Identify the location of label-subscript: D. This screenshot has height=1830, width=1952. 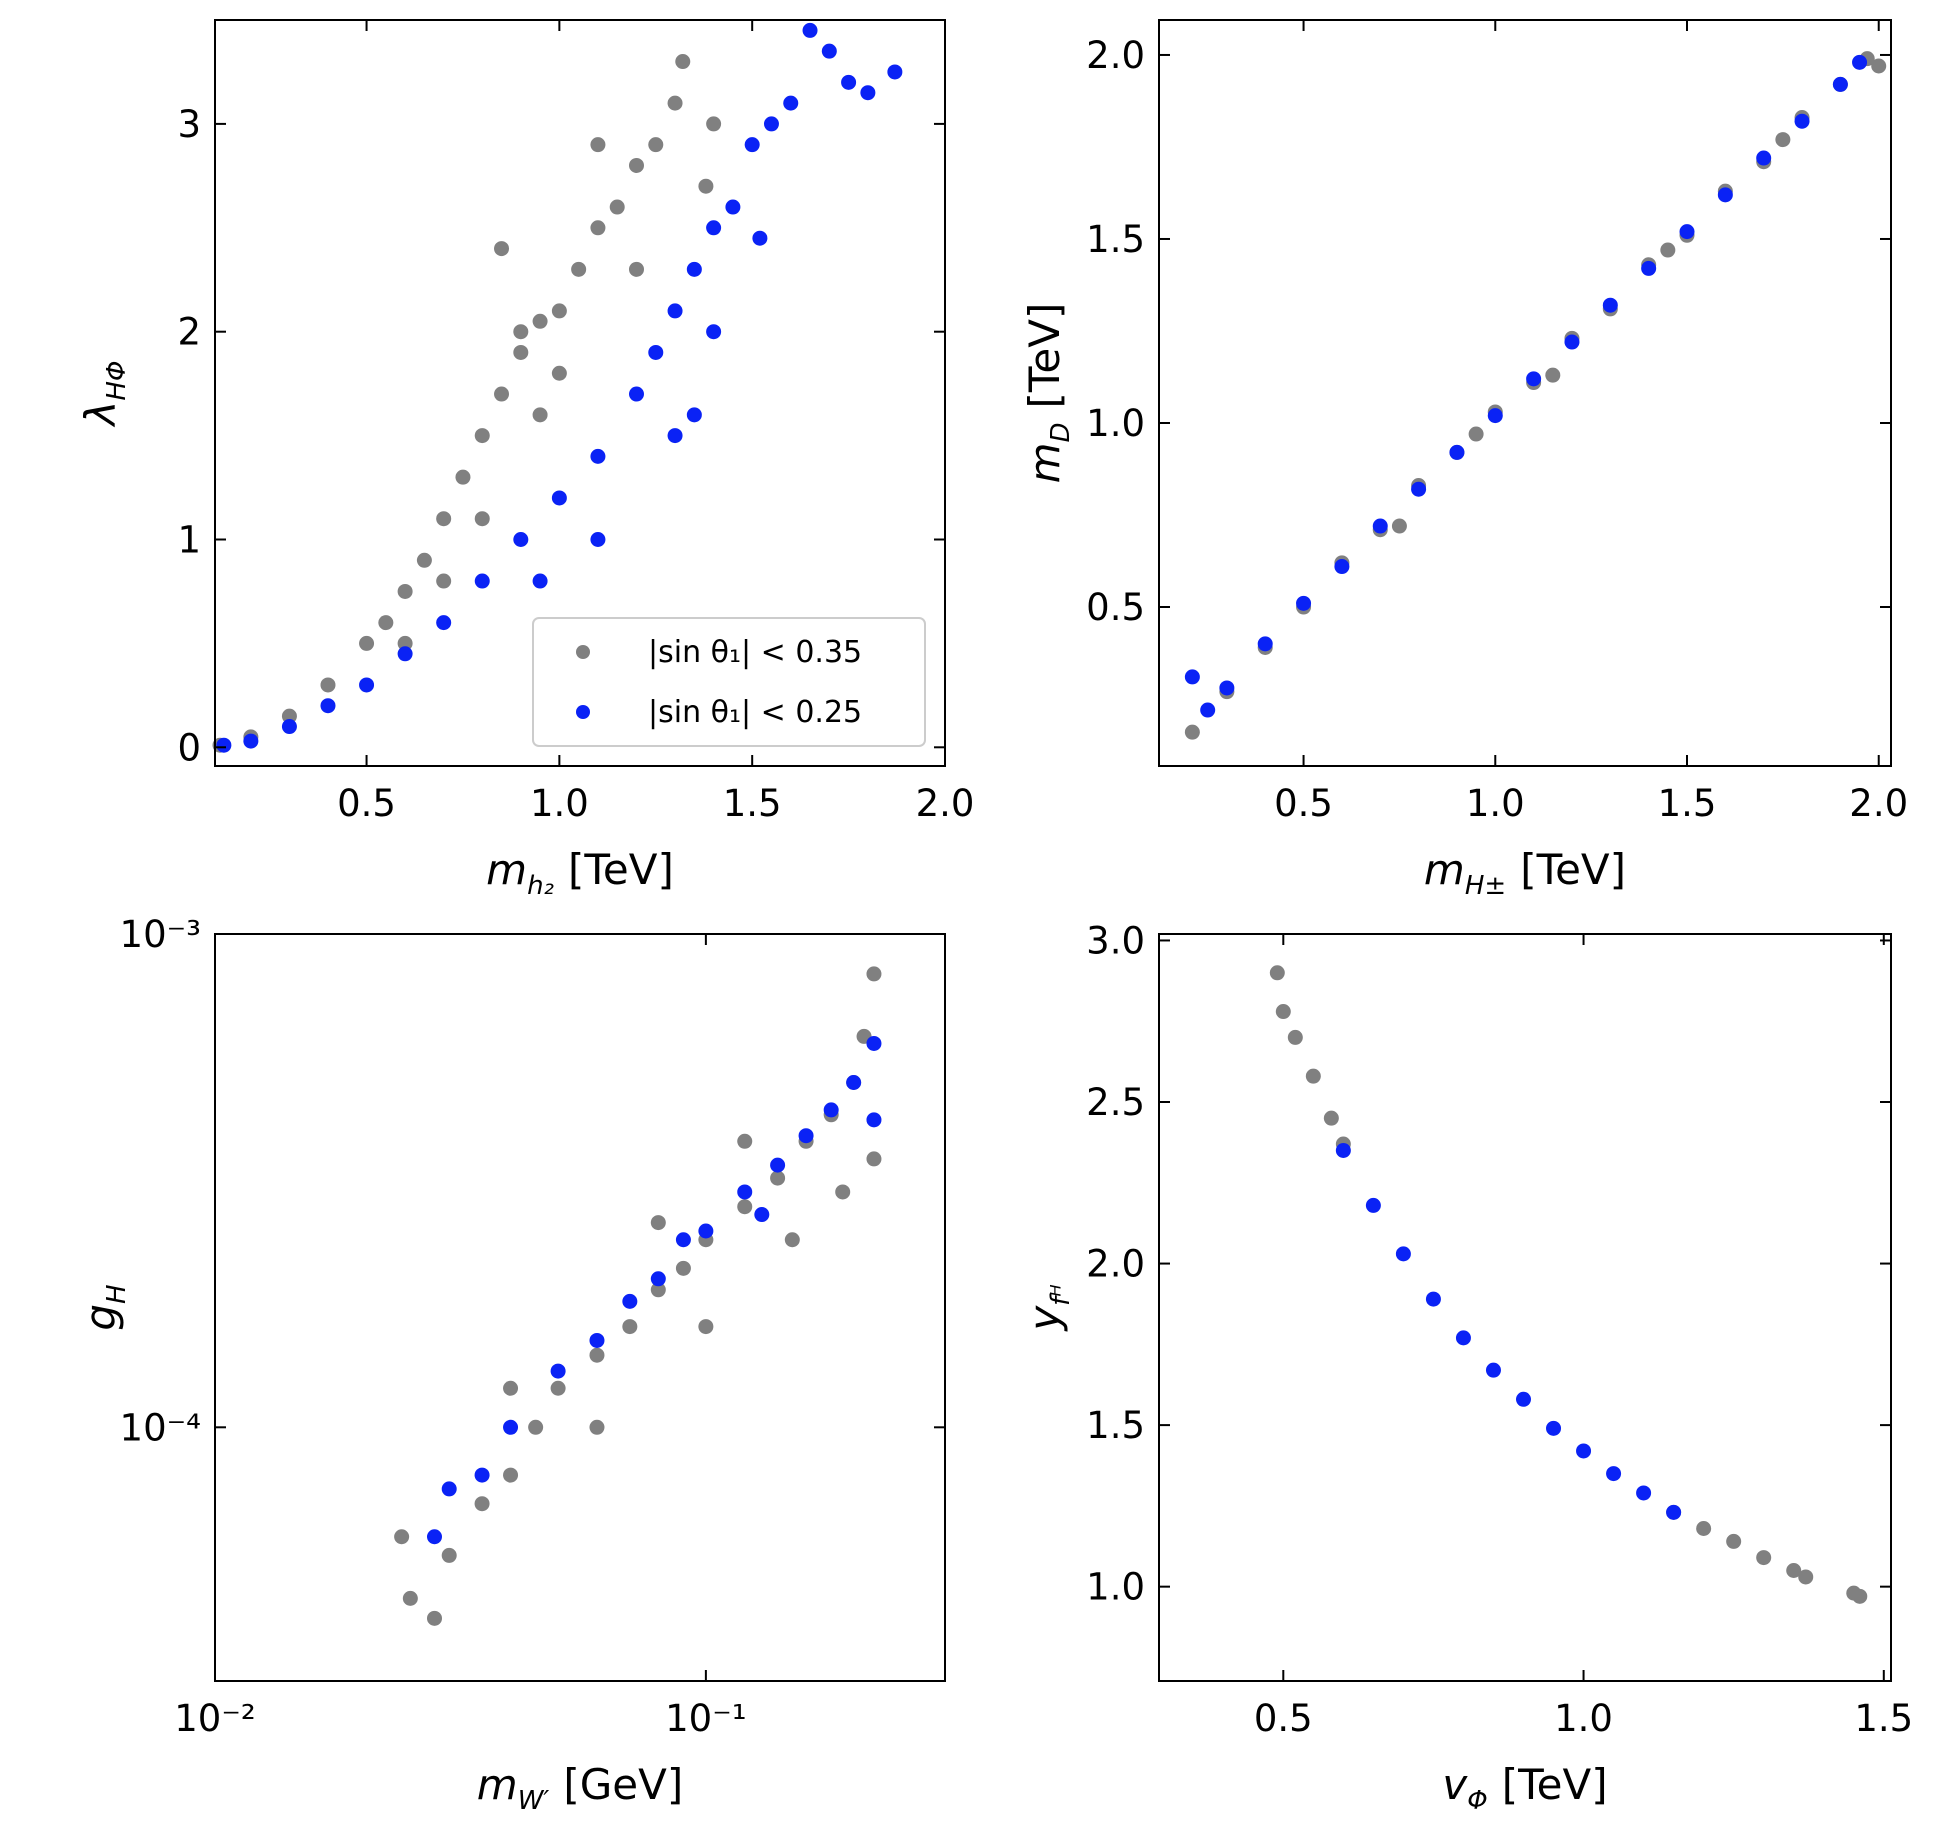
(1061, 432).